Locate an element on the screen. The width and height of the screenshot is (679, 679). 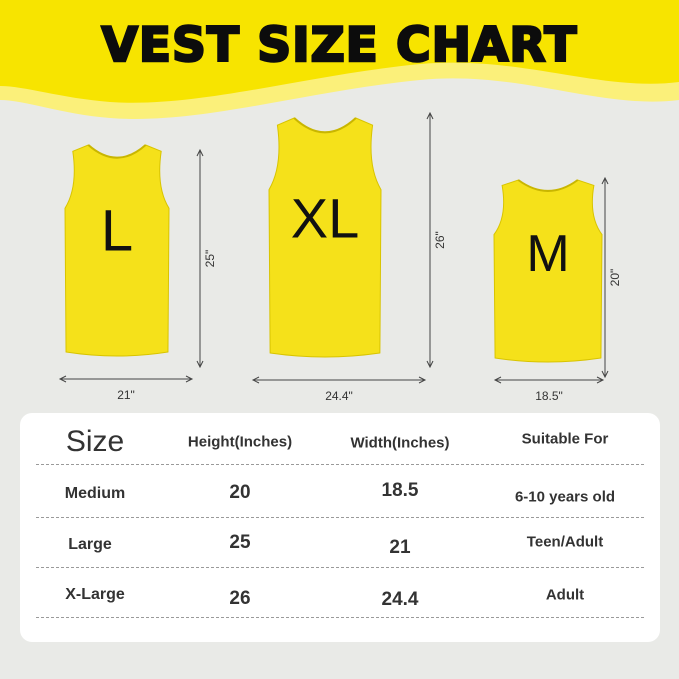
row-xlarge-size: X-Large is located at coordinates (95, 594).